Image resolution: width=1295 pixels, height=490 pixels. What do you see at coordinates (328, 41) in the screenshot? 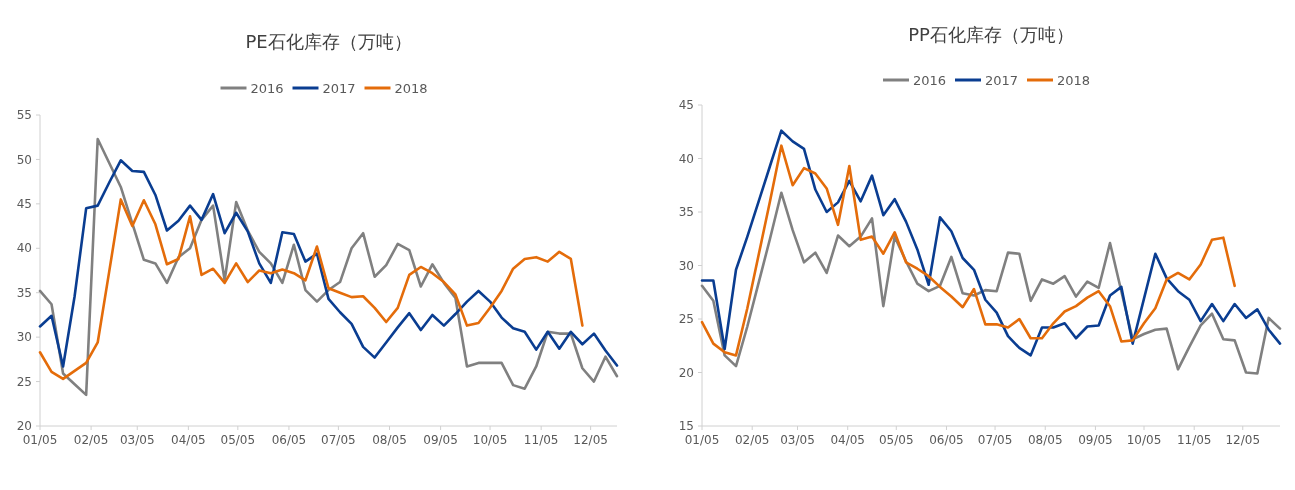
I see `chart-title: PE石化库存（万吨）` at bounding box center [328, 41].